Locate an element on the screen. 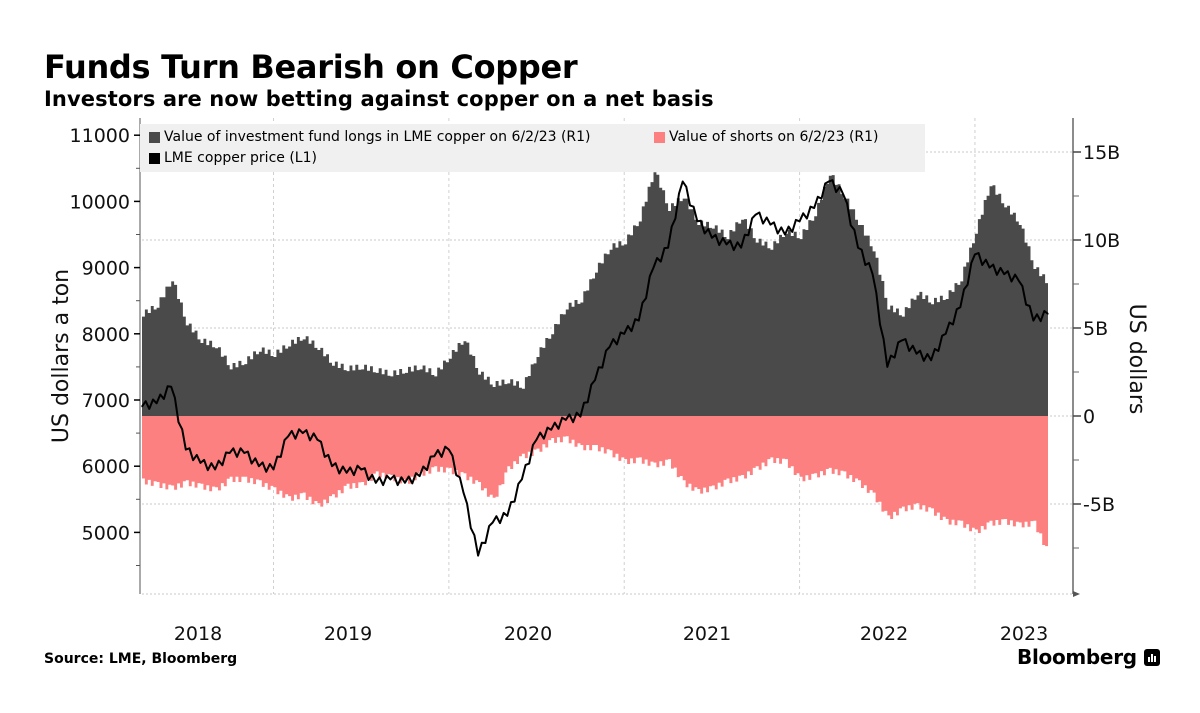 The height and width of the screenshot is (713, 1200). chart-title: Funds Turn Bearish on Copper is located at coordinates (311, 67).